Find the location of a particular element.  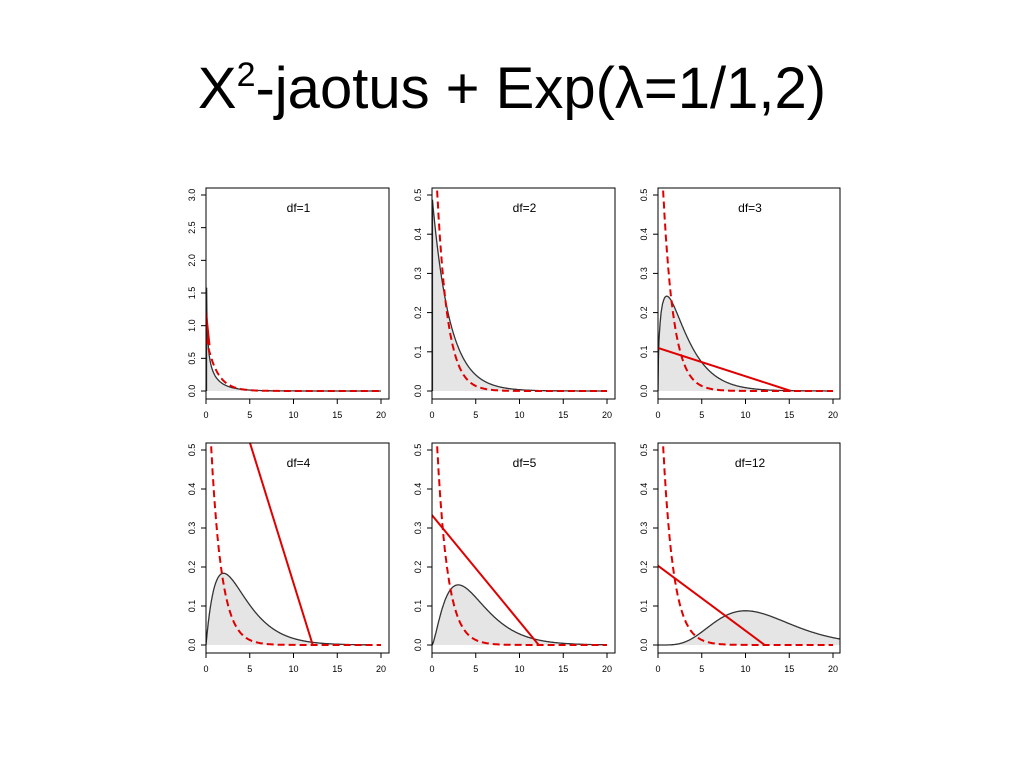

panel-title: df=2 is located at coordinates (525, 208).